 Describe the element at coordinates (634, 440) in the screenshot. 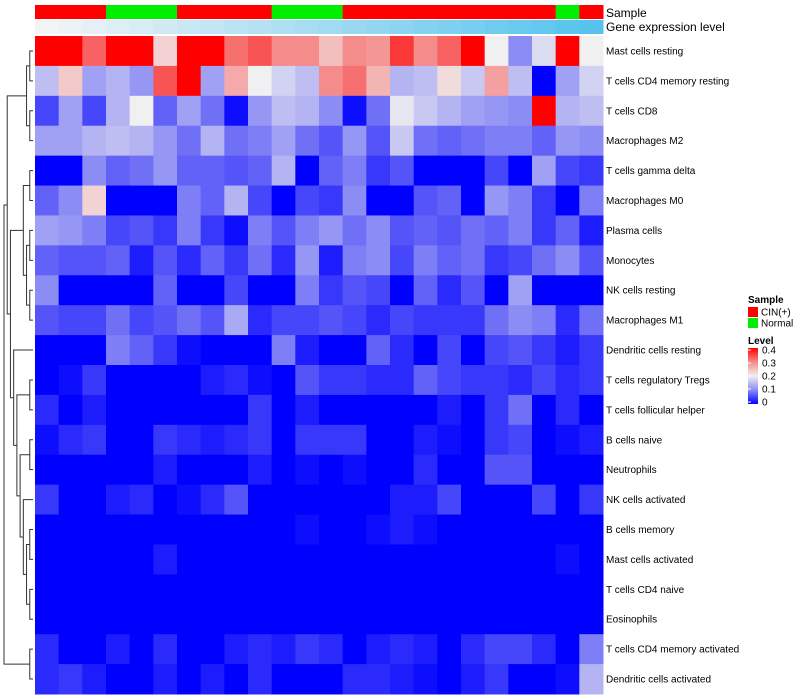

I see `row-label: B cells naive` at that location.